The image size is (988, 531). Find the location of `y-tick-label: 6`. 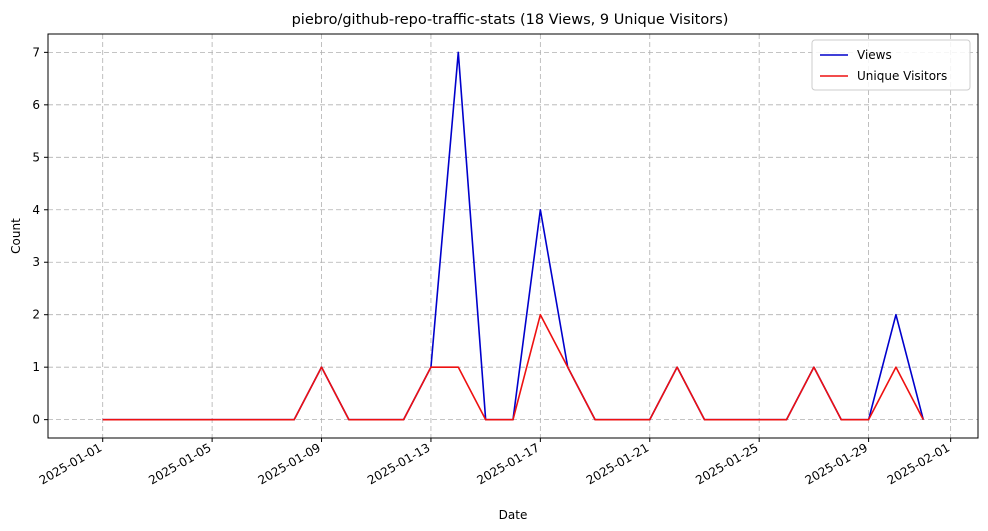

y-tick-label: 6 is located at coordinates (36, 105).